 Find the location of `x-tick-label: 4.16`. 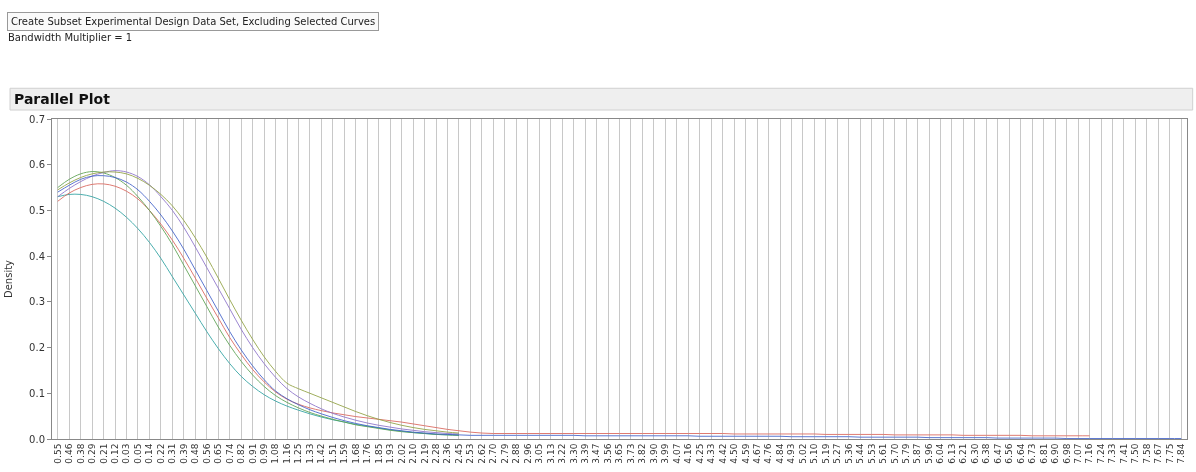

x-tick-label: 4.16 is located at coordinates (688, 453).